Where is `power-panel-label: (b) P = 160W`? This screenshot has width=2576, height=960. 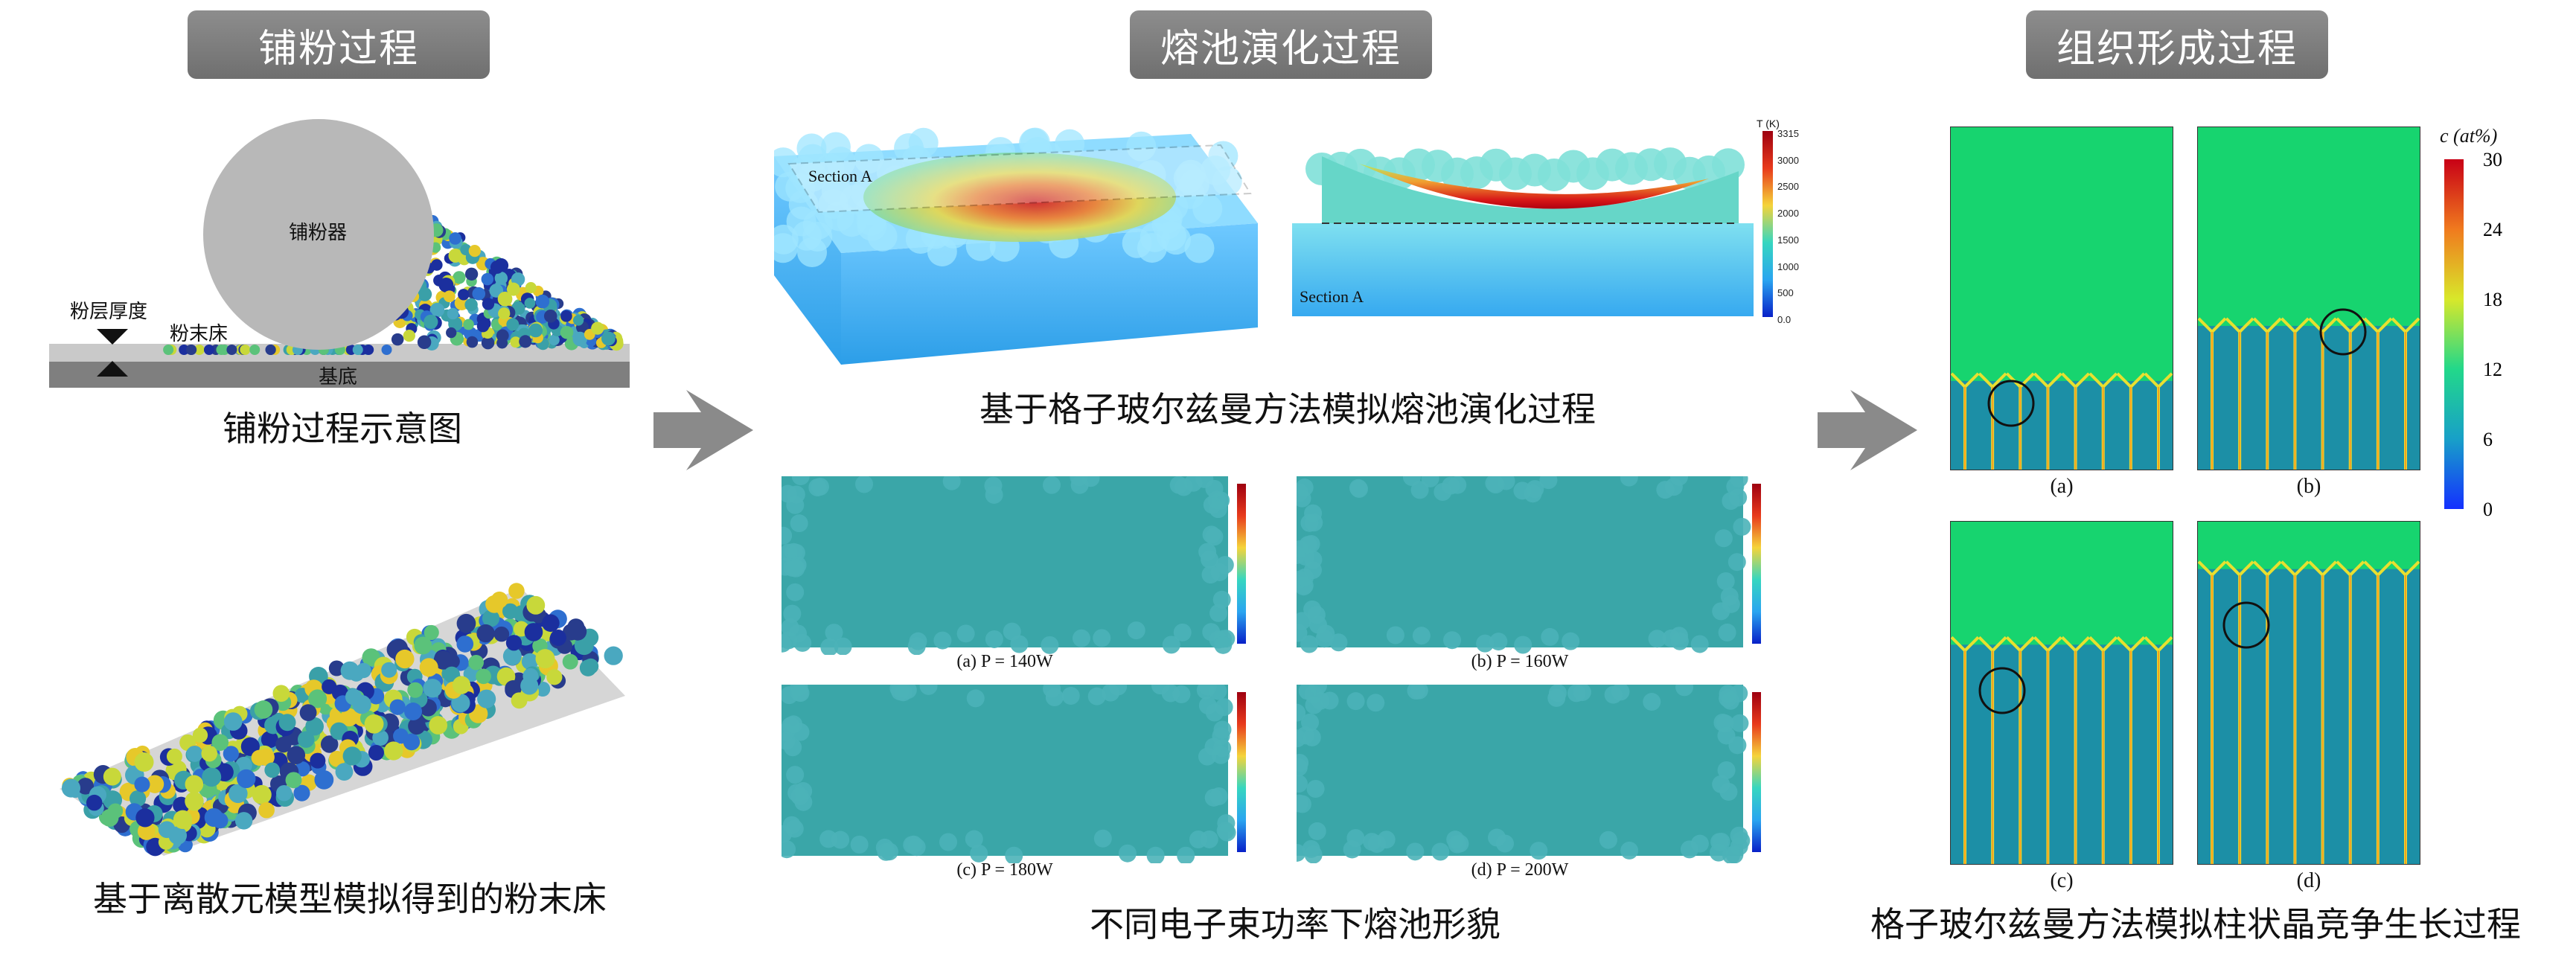 power-panel-label: (b) P = 160W is located at coordinates (1520, 661).